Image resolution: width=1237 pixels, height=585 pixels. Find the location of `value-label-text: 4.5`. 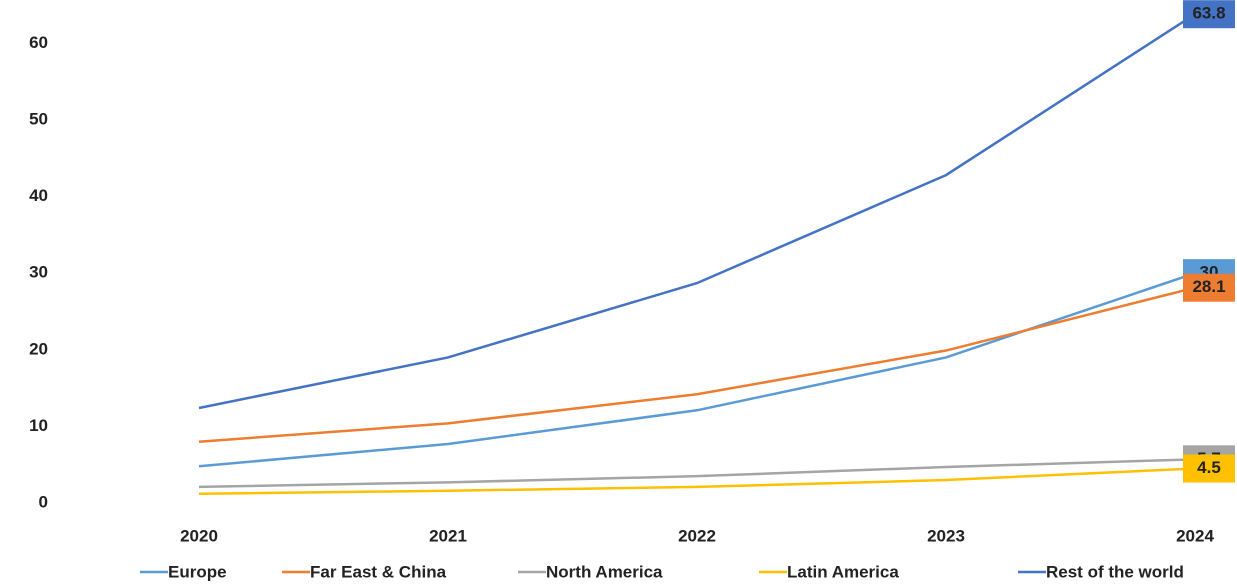

value-label-text: 4.5 is located at coordinates (1209, 467).